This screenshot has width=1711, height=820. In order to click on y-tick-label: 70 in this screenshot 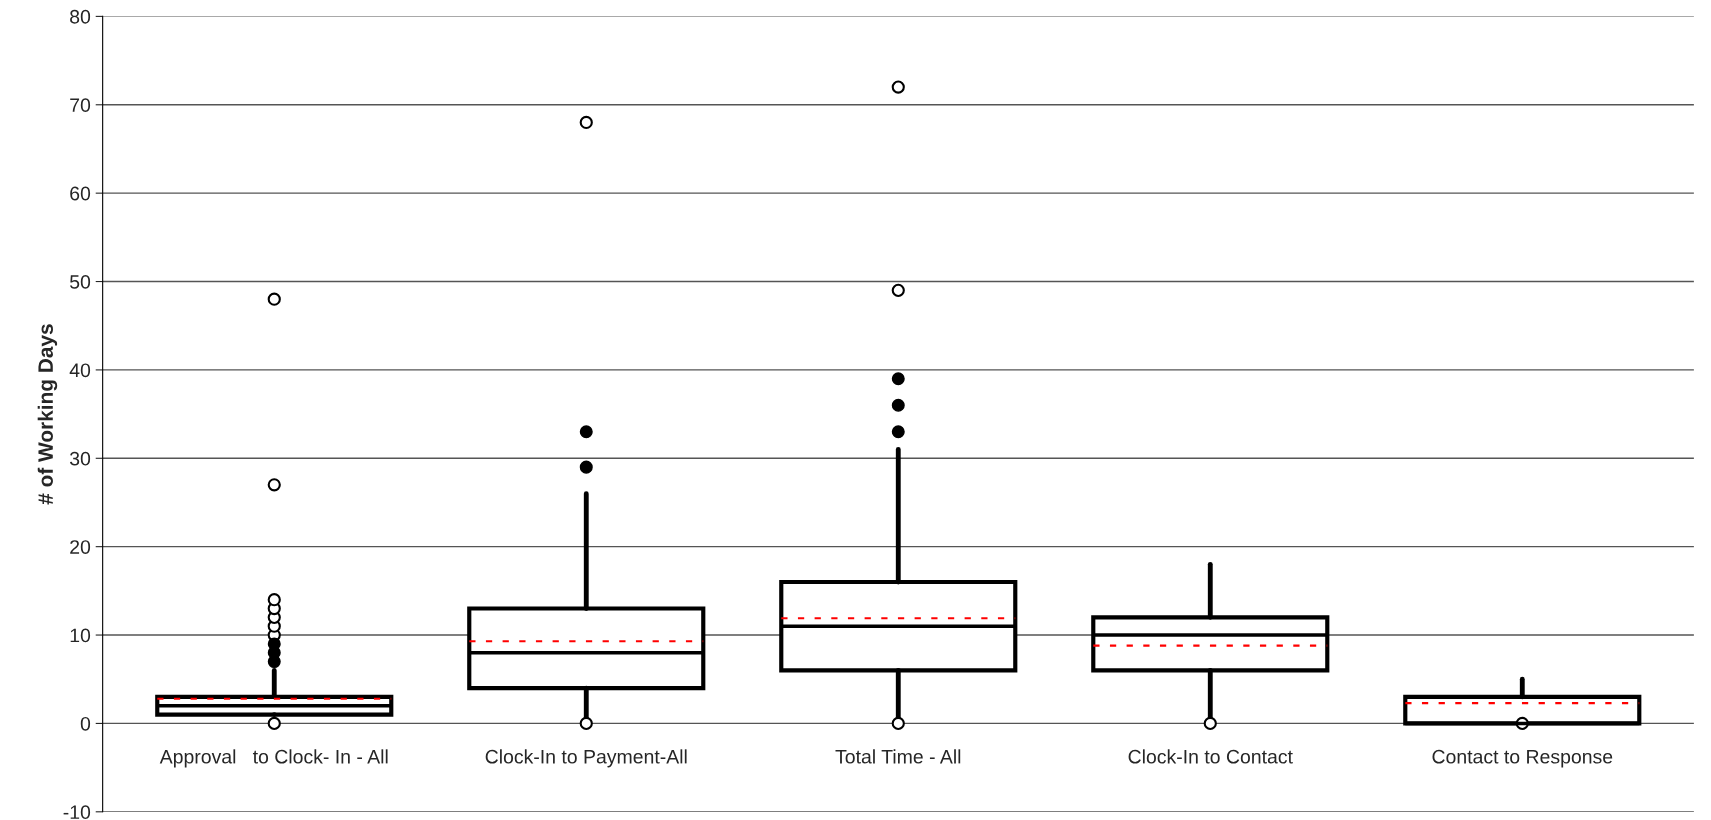, I will do `click(80, 105)`.